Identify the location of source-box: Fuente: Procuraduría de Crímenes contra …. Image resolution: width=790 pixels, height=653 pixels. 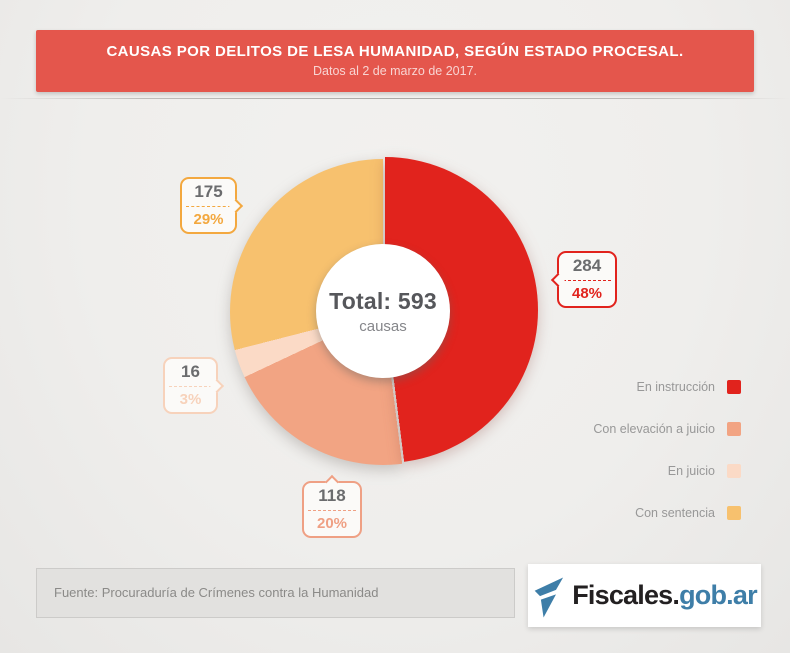
(275, 593).